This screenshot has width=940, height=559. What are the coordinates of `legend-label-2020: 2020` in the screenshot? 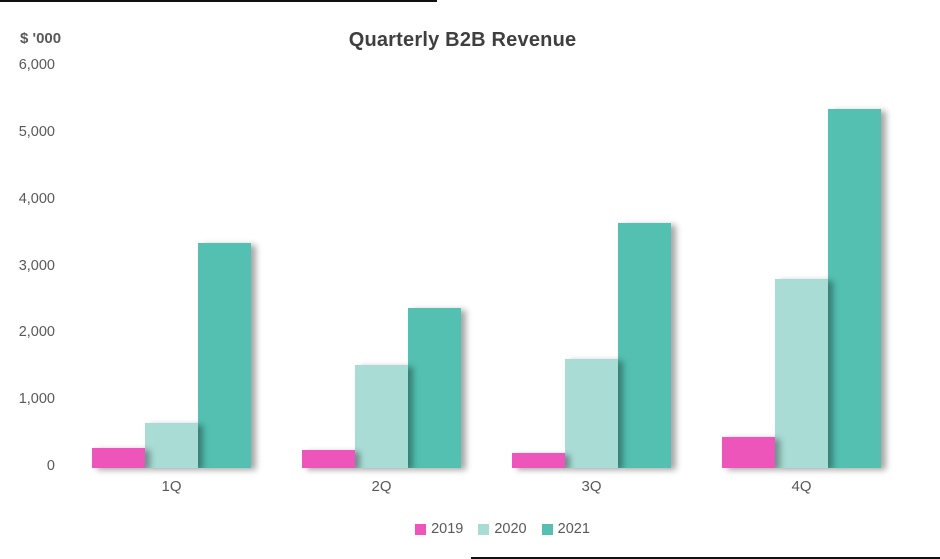 It's located at (510, 529).